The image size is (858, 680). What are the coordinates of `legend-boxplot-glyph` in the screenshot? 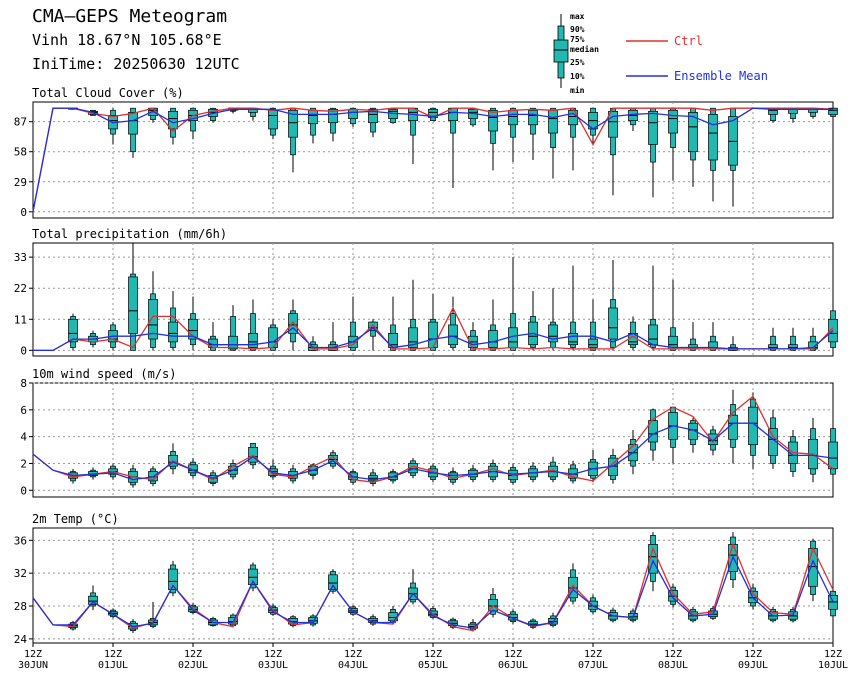 It's located at (561, 51).